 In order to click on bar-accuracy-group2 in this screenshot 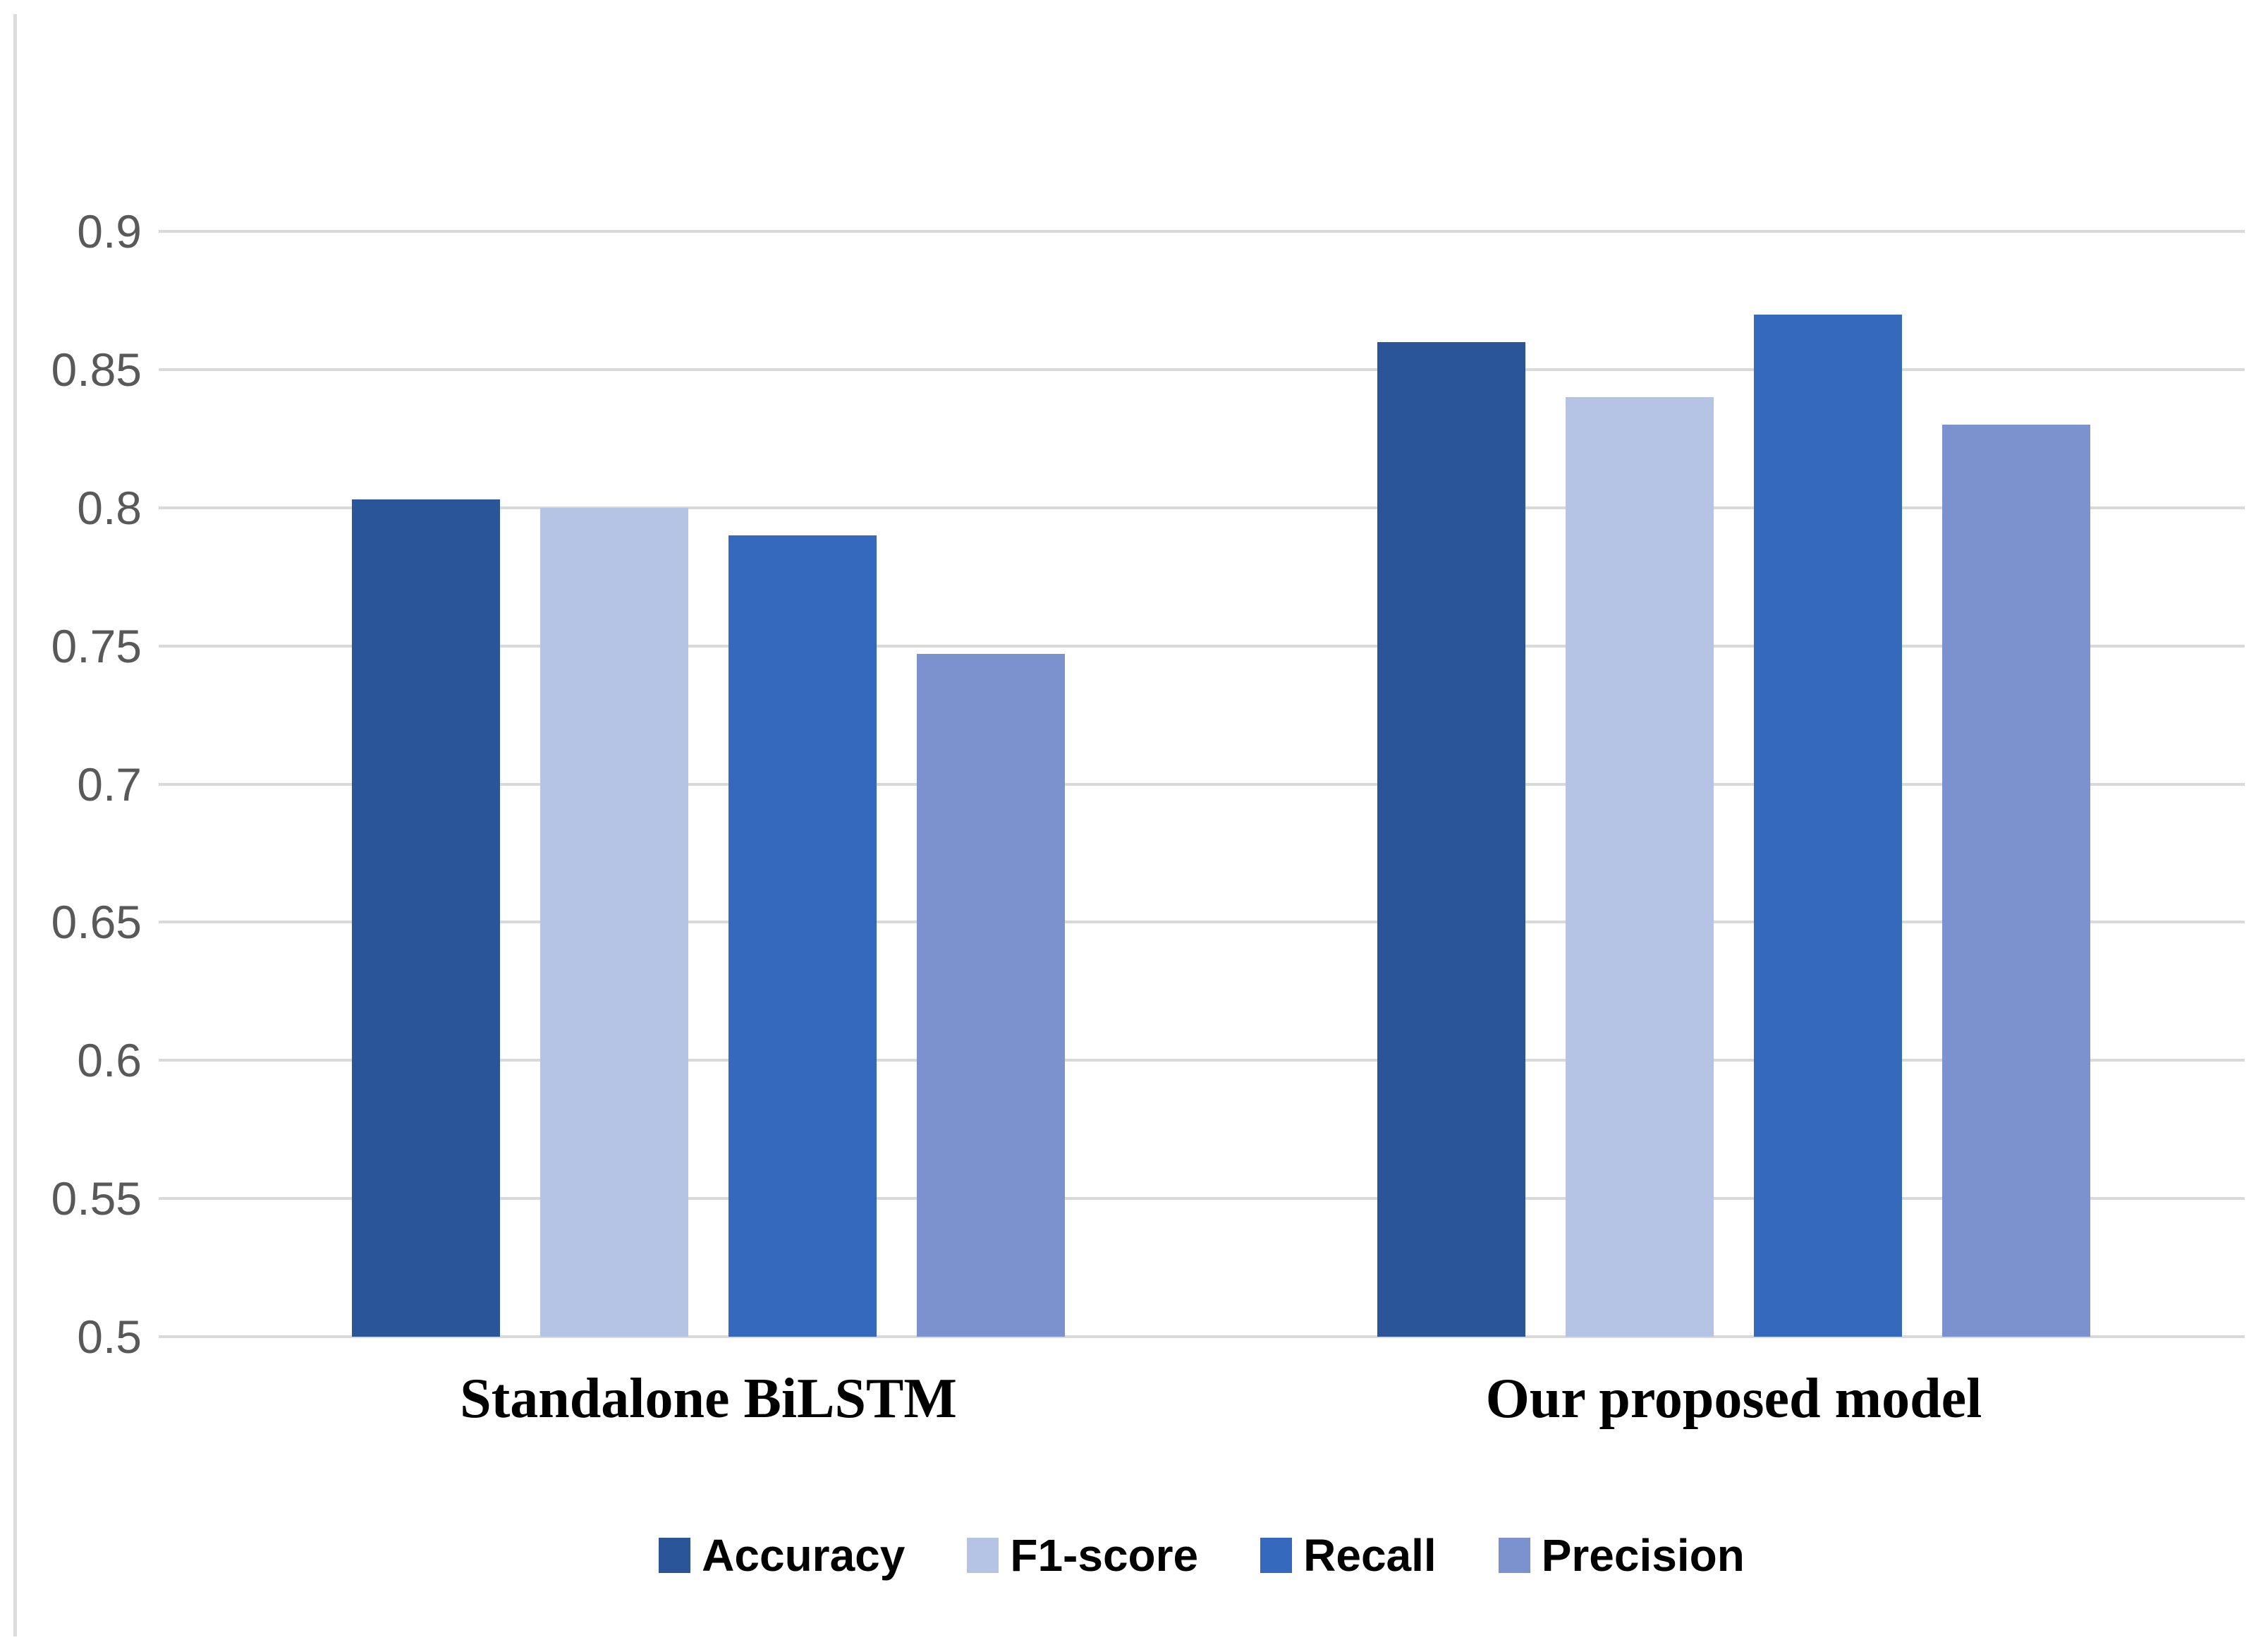, I will do `click(1451, 840)`.